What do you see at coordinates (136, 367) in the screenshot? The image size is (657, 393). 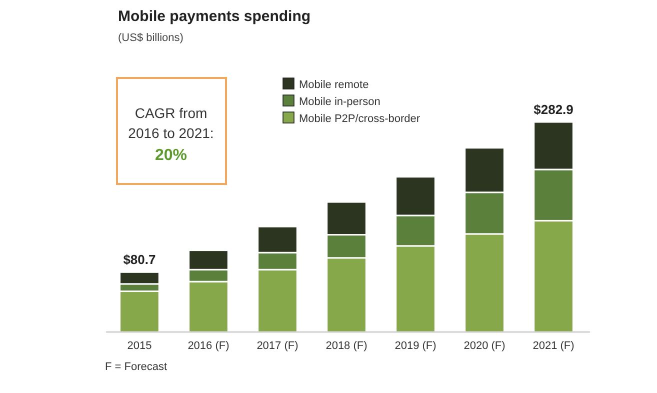 I see `text: F = Forecast` at bounding box center [136, 367].